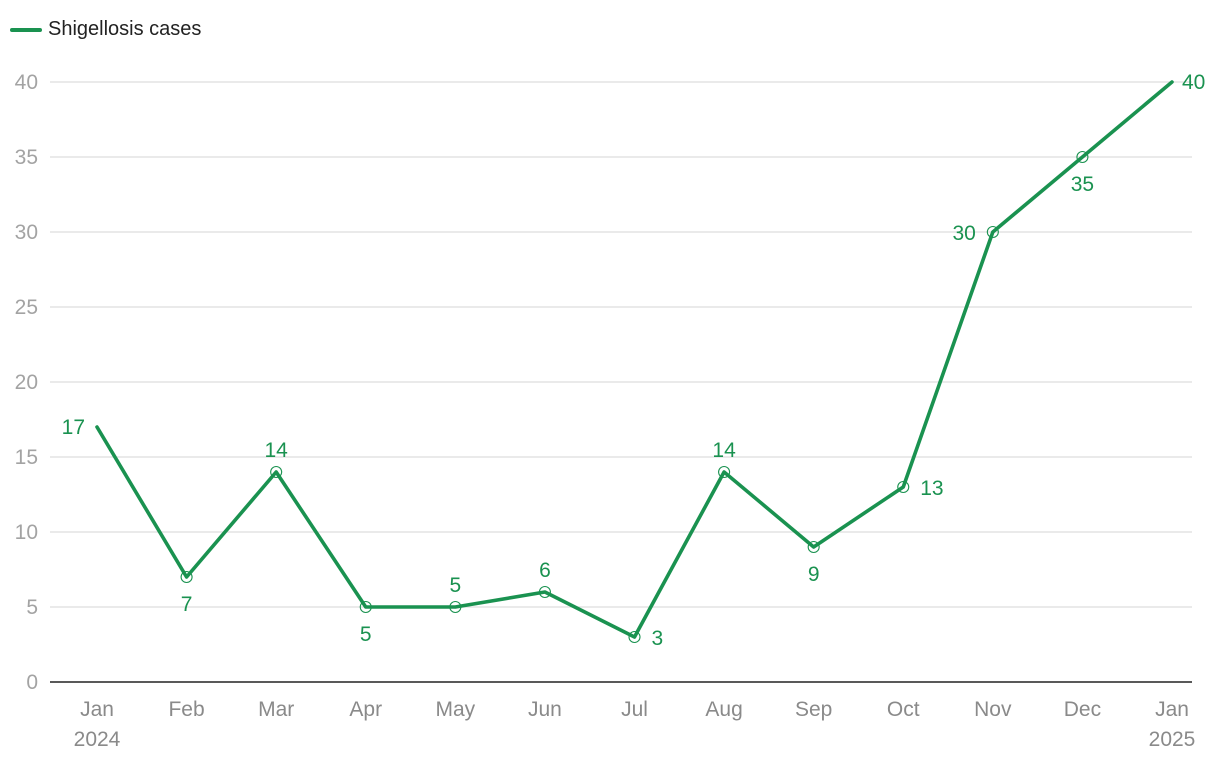 This screenshot has height=762, width=1220. Describe the element at coordinates (1082, 709) in the screenshot. I see `x-tick-label: Dec` at that location.